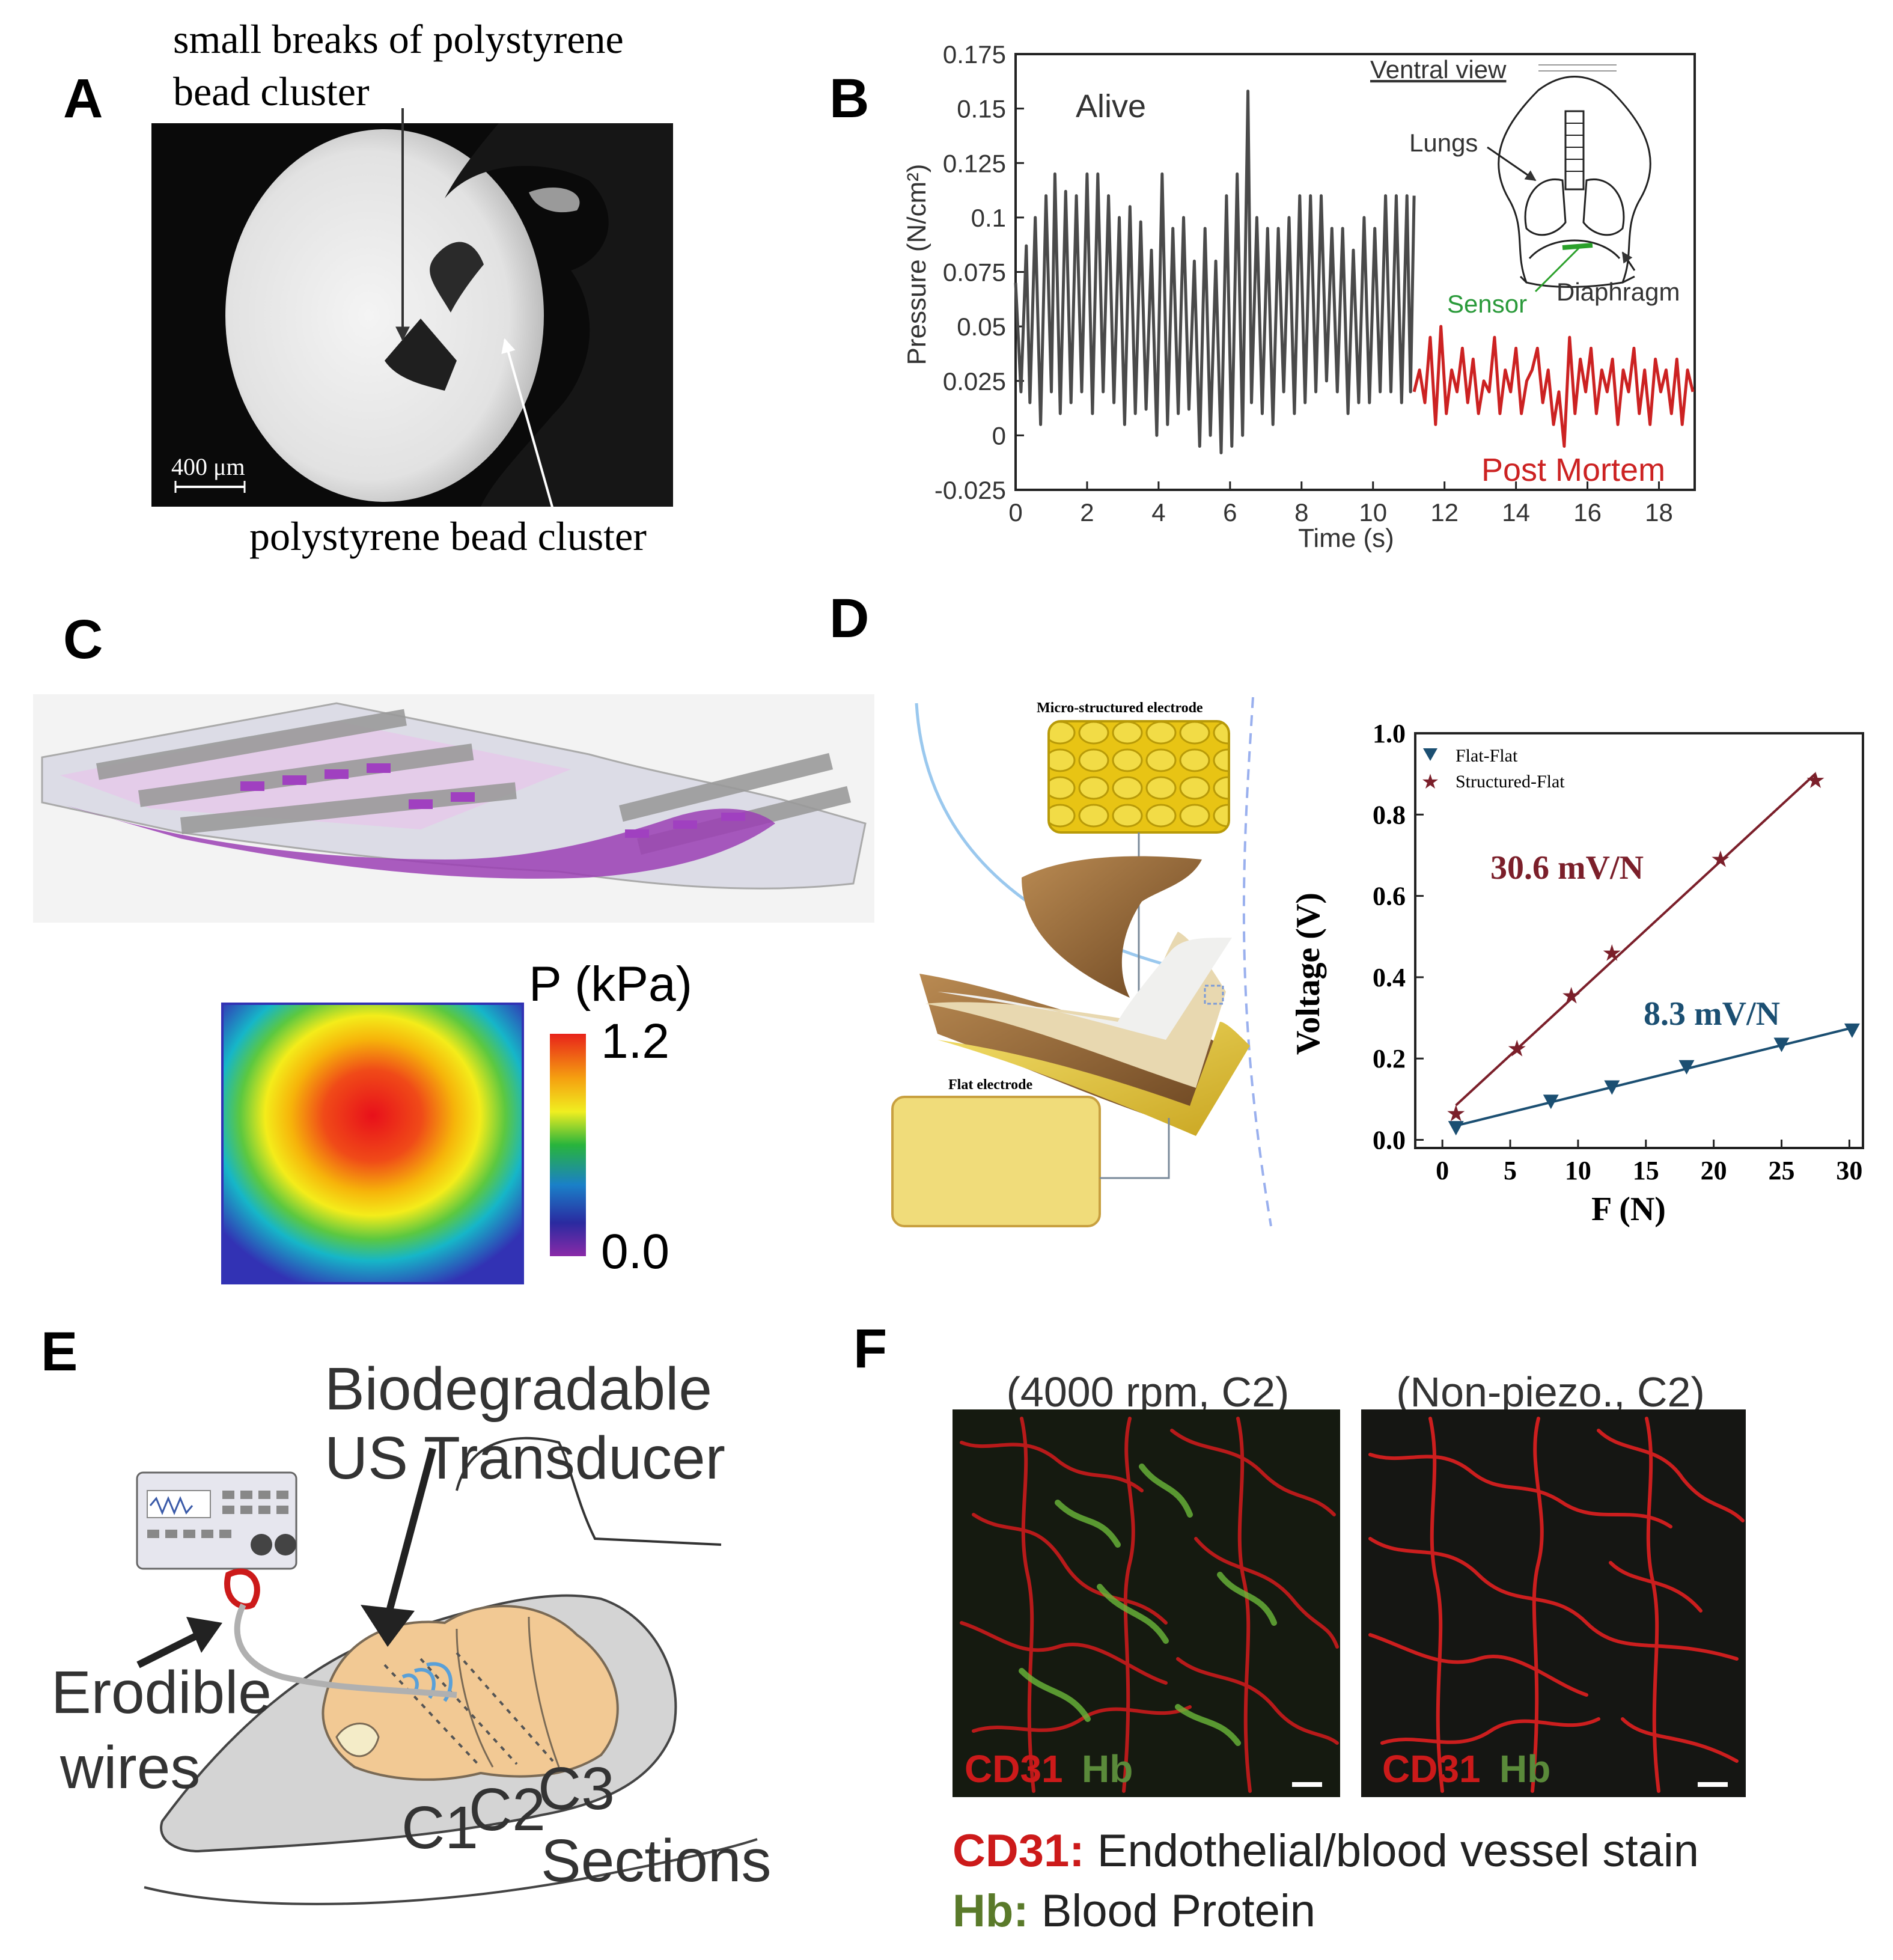 The height and width of the screenshot is (1960, 1893). Describe the element at coordinates (1158, 512) in the screenshot. I see `x-tick-label-b: 4` at that location.